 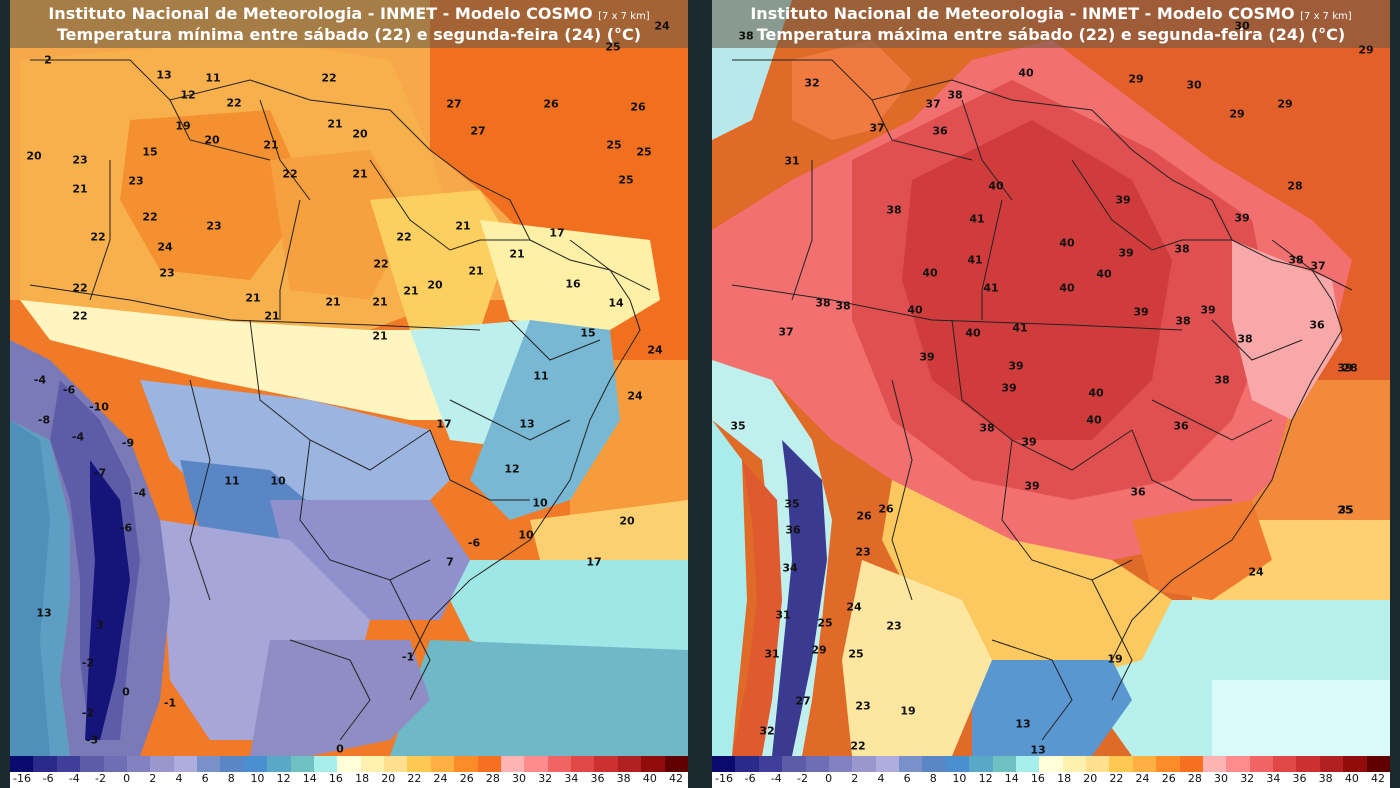 What do you see at coordinates (1194, 778) in the screenshot?
I see `legend-tick-label: 28` at bounding box center [1194, 778].